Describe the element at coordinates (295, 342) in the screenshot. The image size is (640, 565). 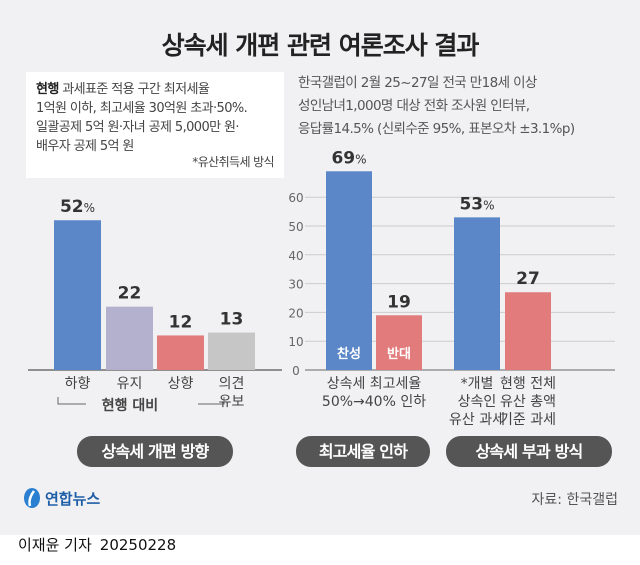
I see `y-tick-label: 10` at that location.